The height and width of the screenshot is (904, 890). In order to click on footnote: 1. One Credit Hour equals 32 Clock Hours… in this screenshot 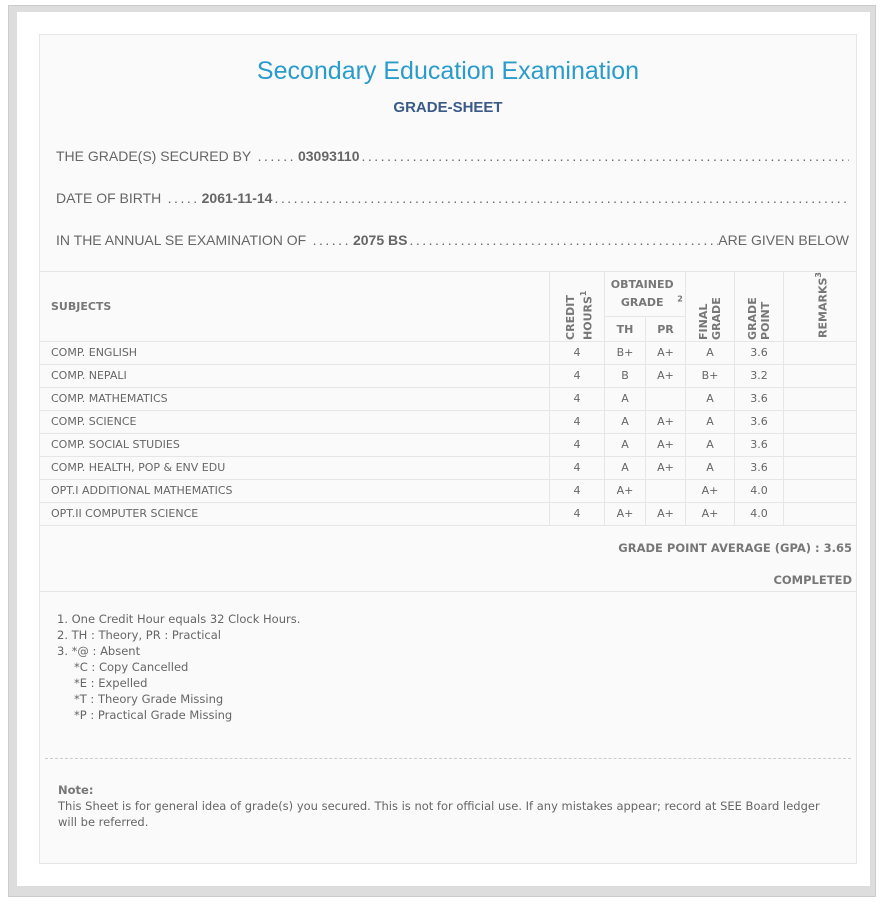, I will do `click(179, 619)`.